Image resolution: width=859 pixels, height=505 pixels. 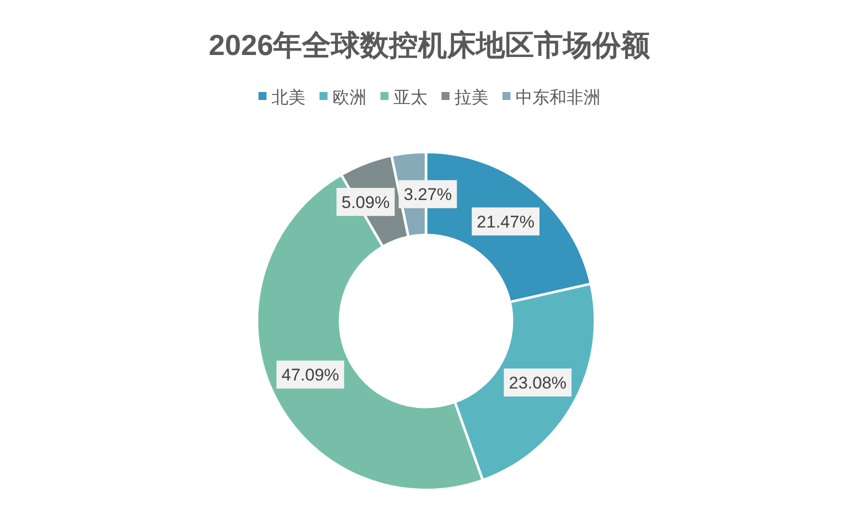 I want to click on data-label: 5.09%, so click(x=365, y=202).